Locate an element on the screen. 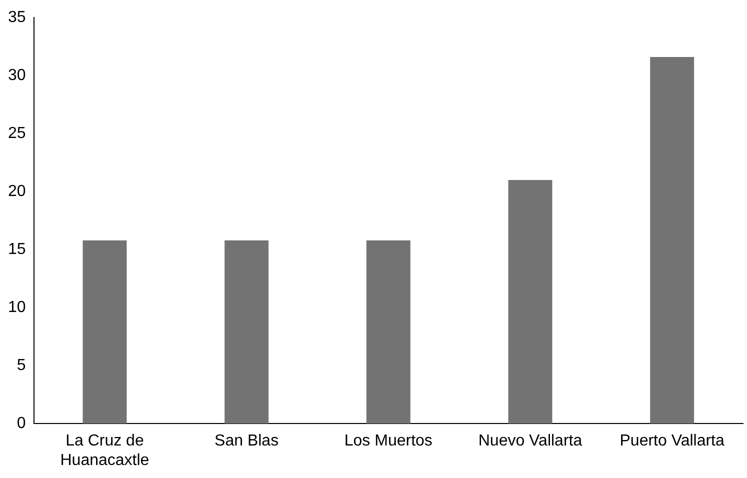 The image size is (747, 478). x-tick-label: San Blas is located at coordinates (246, 441).